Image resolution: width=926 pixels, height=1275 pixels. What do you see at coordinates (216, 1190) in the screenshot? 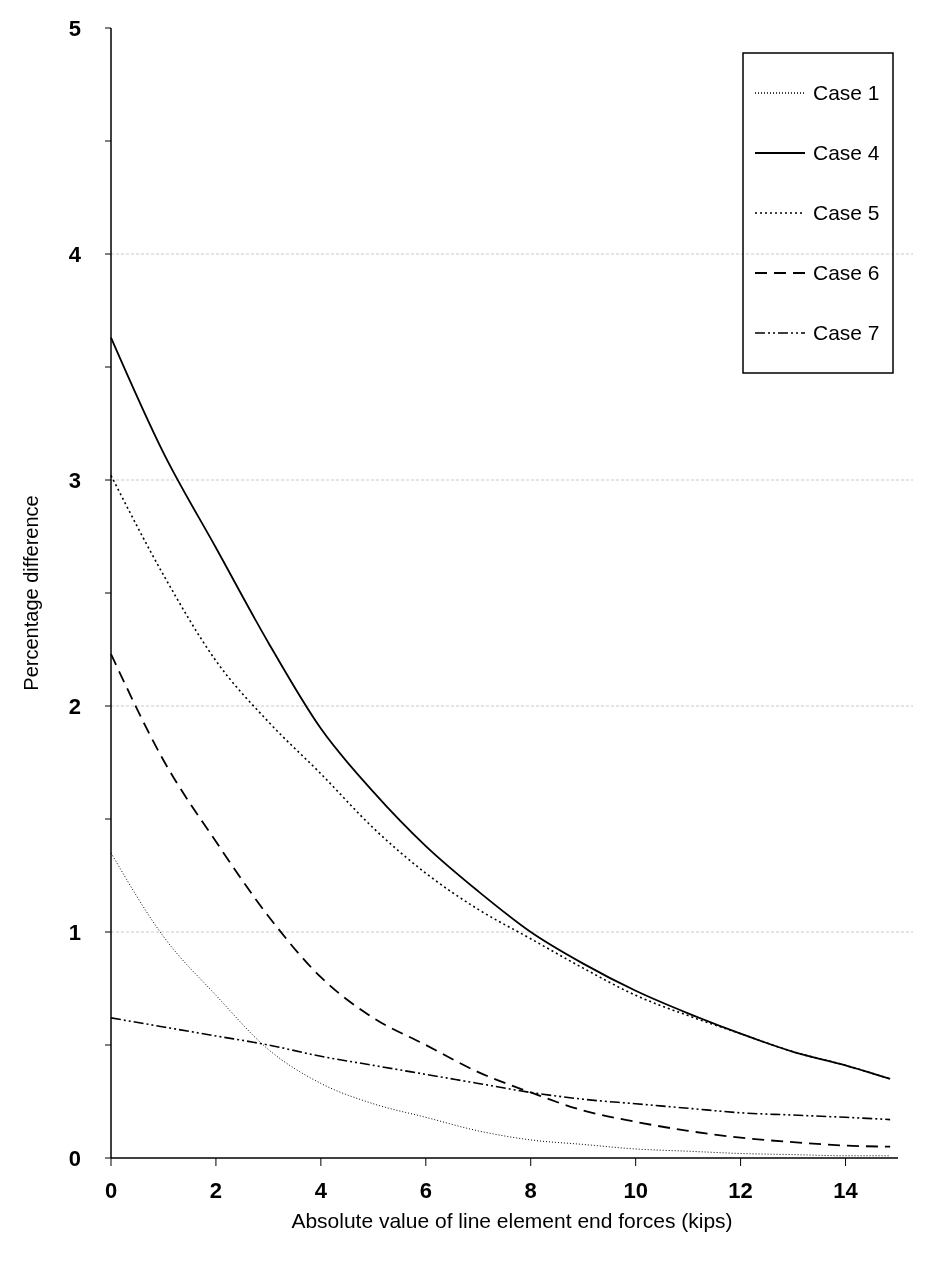
I see `x-tick-label: 2` at bounding box center [216, 1190].